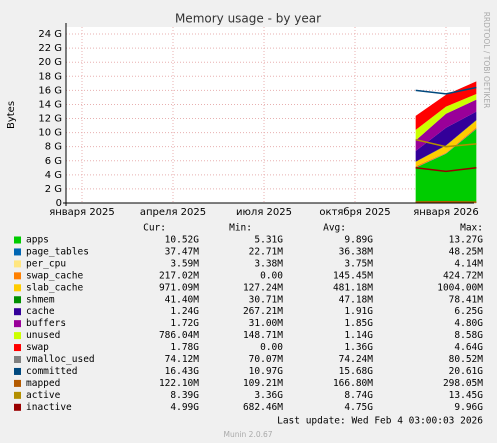 The width and height of the screenshot is (497, 443). What do you see at coordinates (358, 335) in the screenshot?
I see `legend-stat: 1.14G` at bounding box center [358, 335].